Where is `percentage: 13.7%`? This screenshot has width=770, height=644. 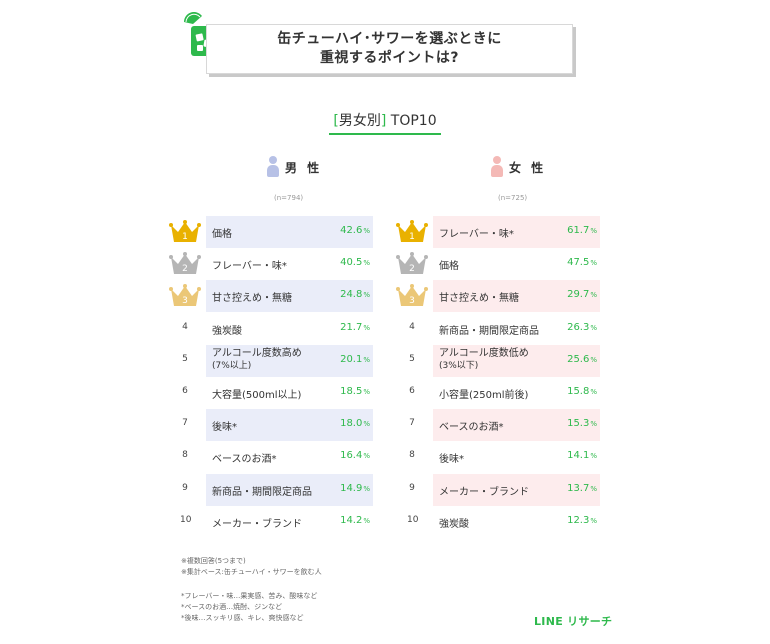 percentage: 13.7% is located at coordinates (582, 488).